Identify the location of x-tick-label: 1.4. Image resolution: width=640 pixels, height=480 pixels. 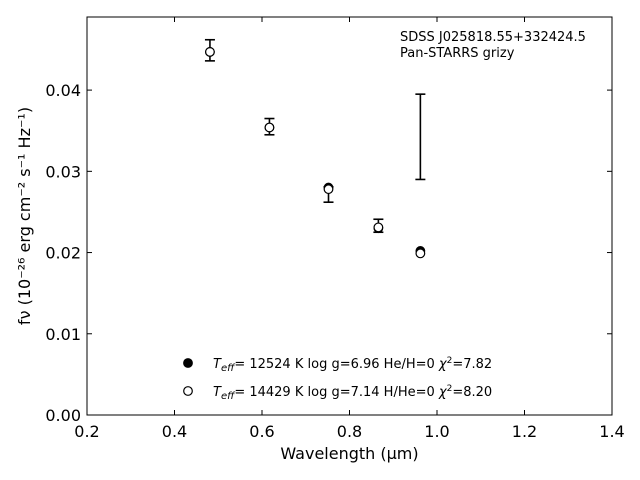
(611, 431).